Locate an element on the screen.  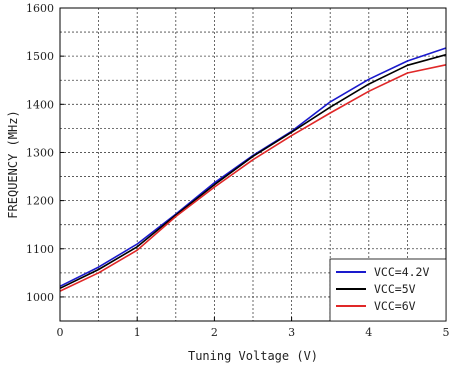
y-tick-label: 1500 is located at coordinates (40, 56).